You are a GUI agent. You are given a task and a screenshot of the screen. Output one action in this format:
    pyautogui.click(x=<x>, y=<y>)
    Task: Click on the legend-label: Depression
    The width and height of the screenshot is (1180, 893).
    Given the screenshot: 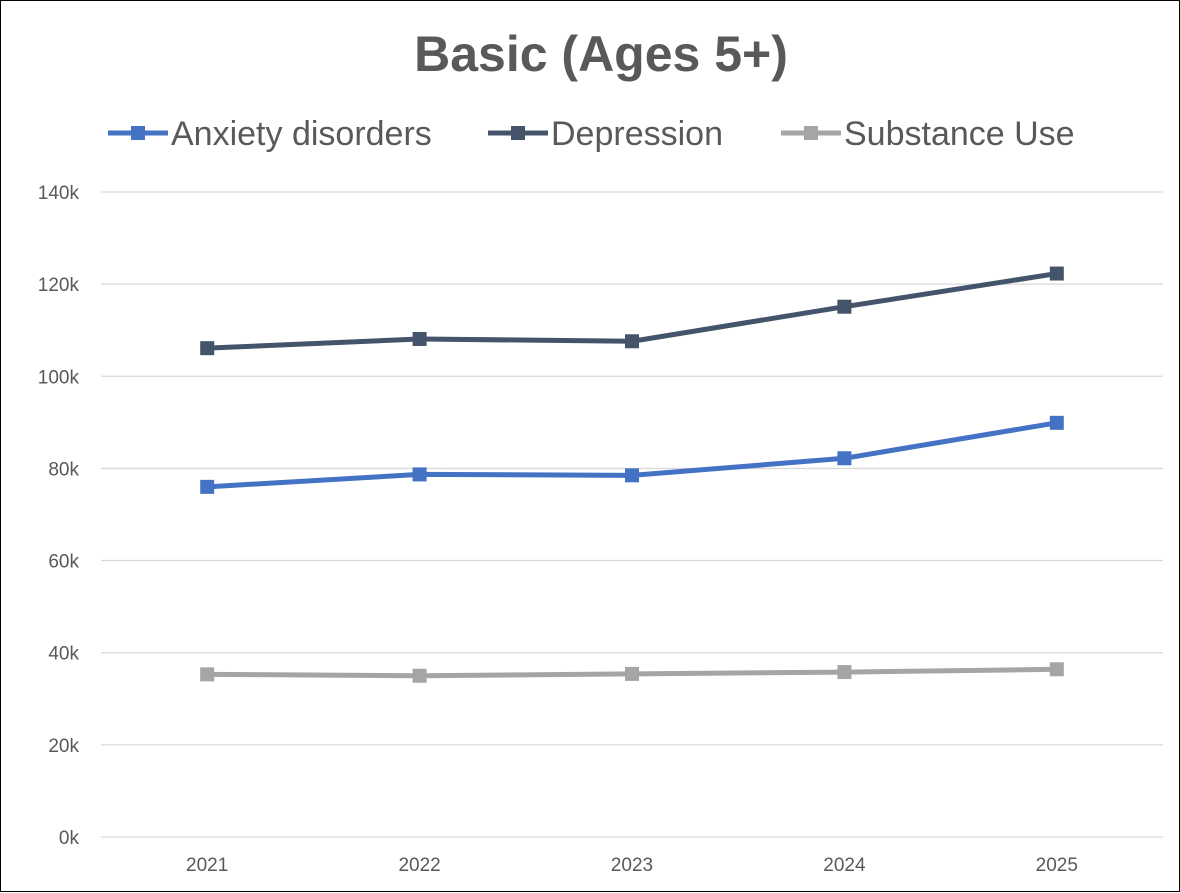 What is the action you would take?
    pyautogui.click(x=637, y=134)
    